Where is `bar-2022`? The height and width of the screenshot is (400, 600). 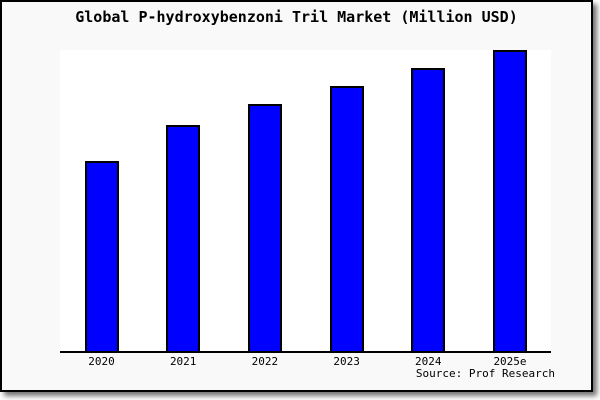
bar-2022 is located at coordinates (264, 227).